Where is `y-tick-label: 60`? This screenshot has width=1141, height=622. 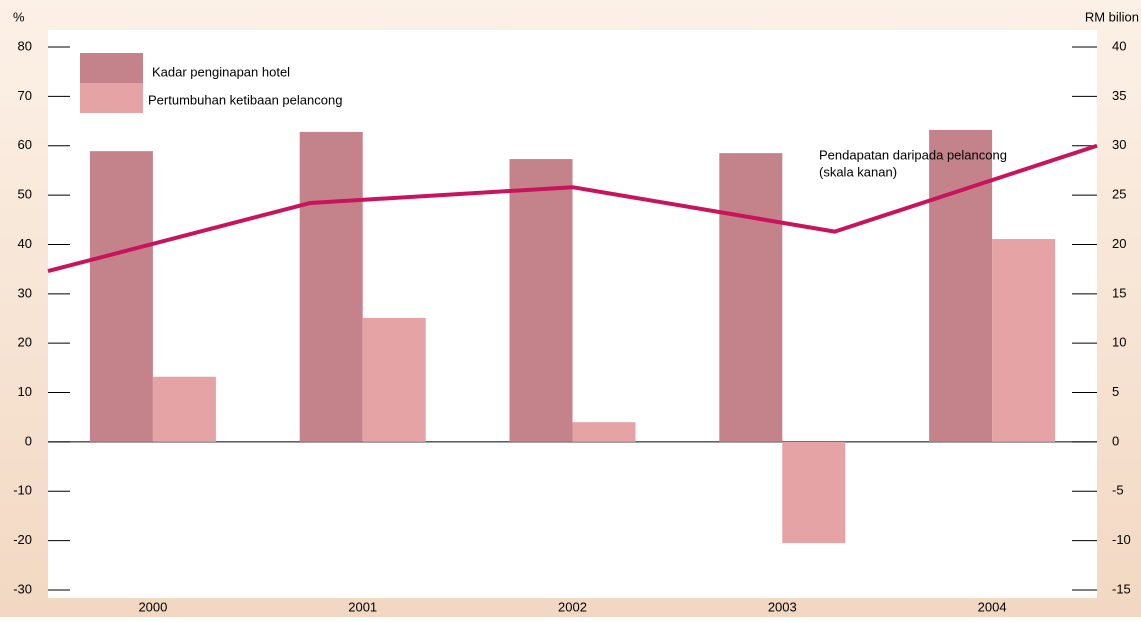
y-tick-label: 60 is located at coordinates (25, 144).